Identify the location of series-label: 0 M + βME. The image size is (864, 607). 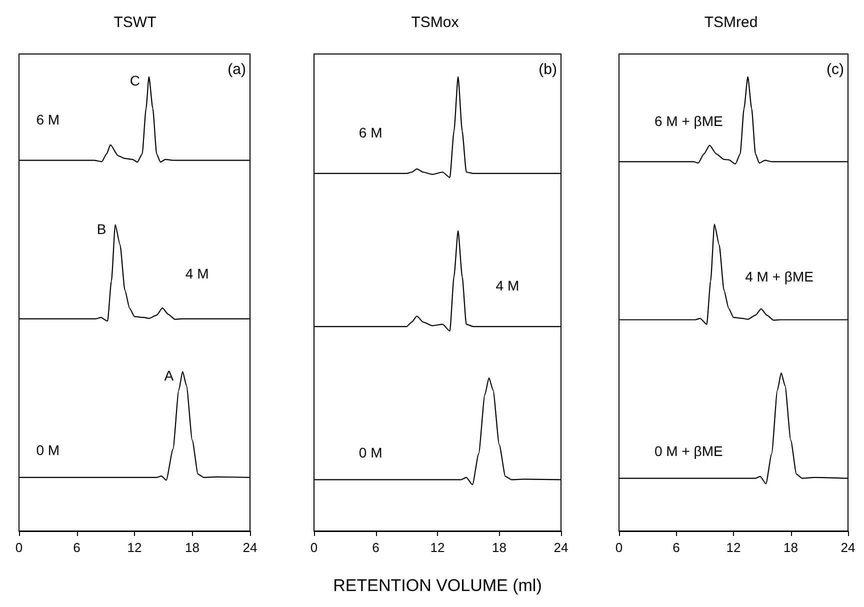
(688, 451).